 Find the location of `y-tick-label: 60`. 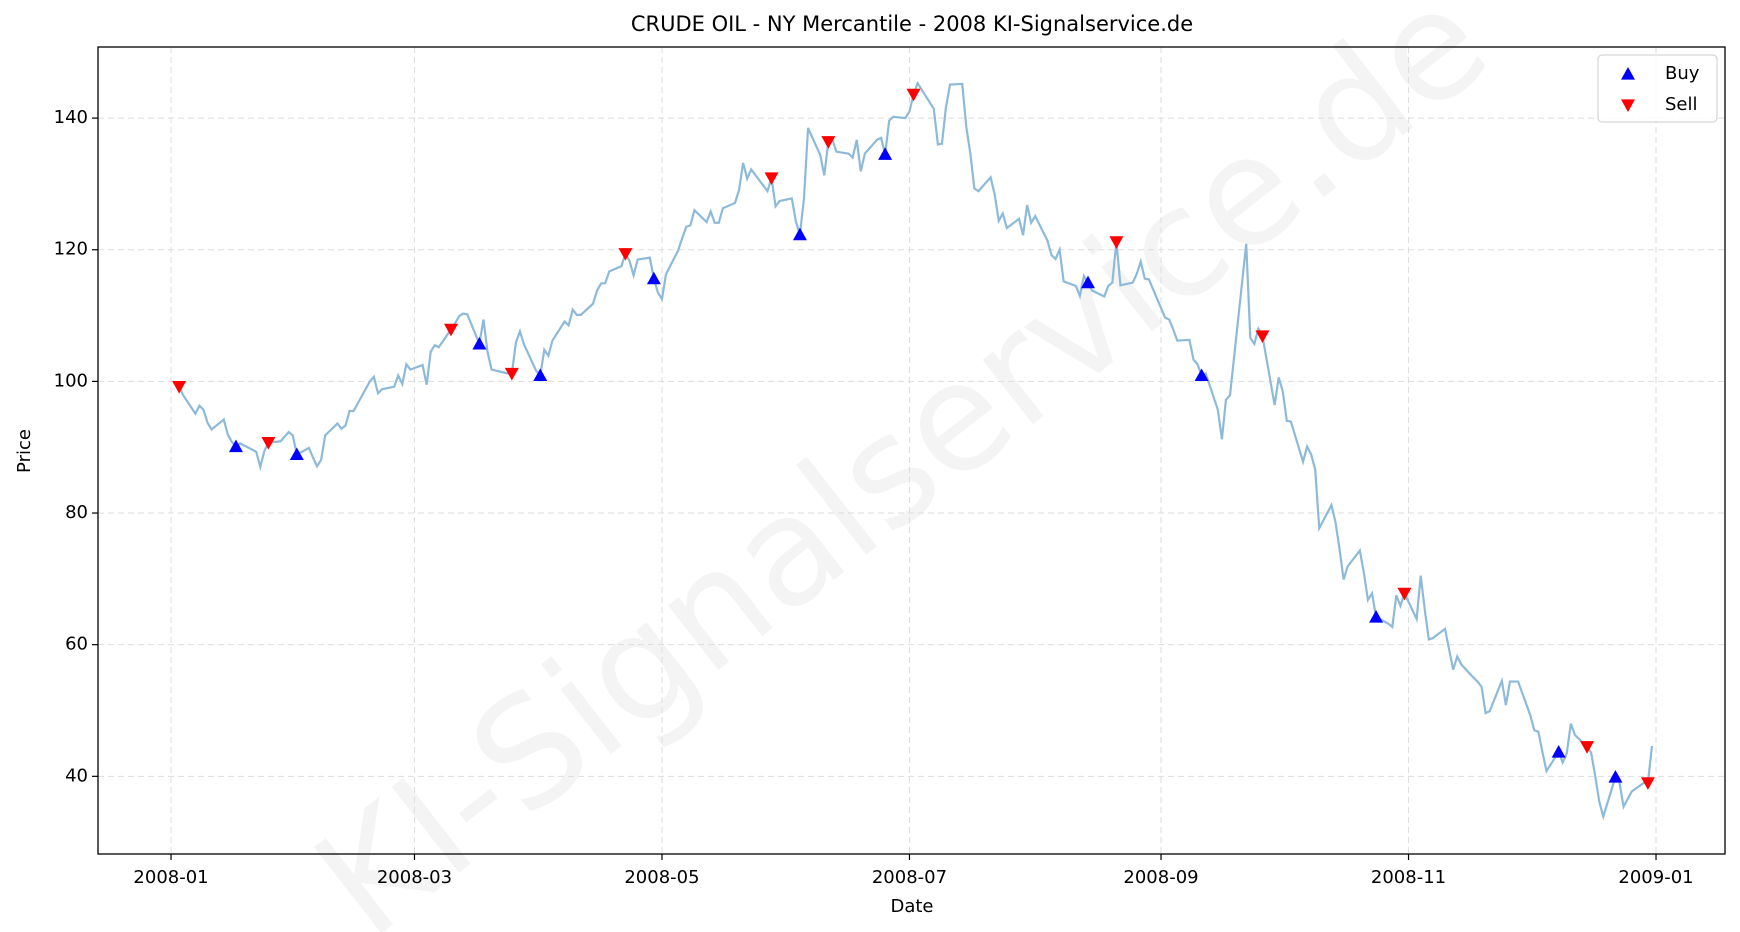

y-tick-label: 60 is located at coordinates (76, 644).